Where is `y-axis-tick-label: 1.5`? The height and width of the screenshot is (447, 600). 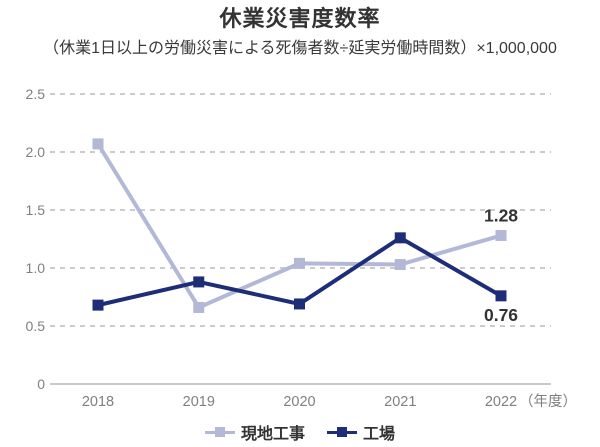 y-axis-tick-label: 1.5 is located at coordinates (36, 210).